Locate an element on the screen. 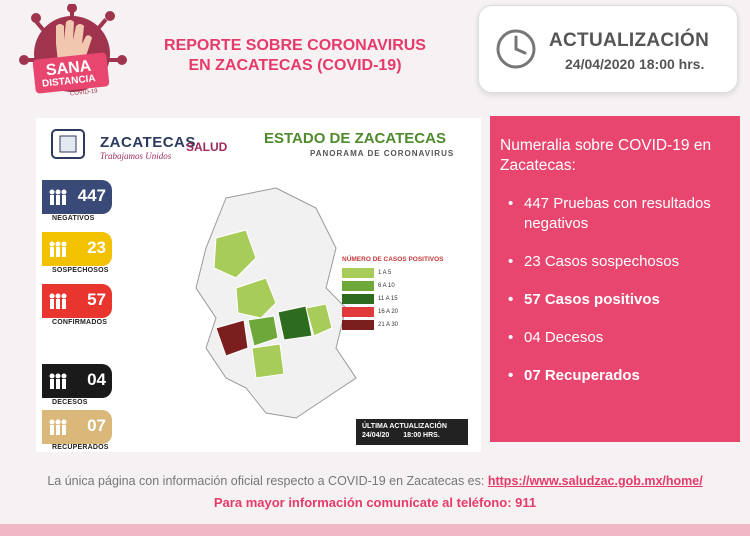  zacatecas-map is located at coordinates (276, 303).